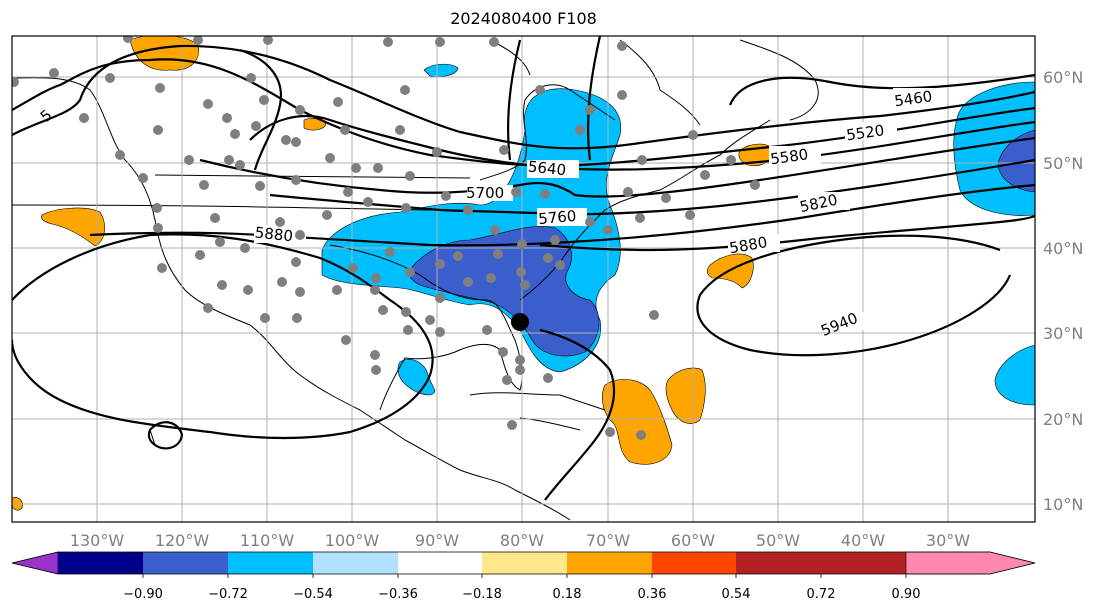  I want to click on contour-label: 5880, so click(274, 234).